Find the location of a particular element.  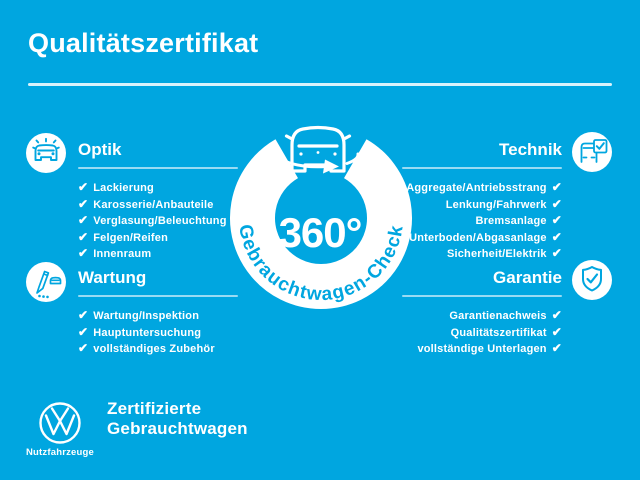

checklist-item: ✔ Hauptuntersuchung is located at coordinates (158, 333).